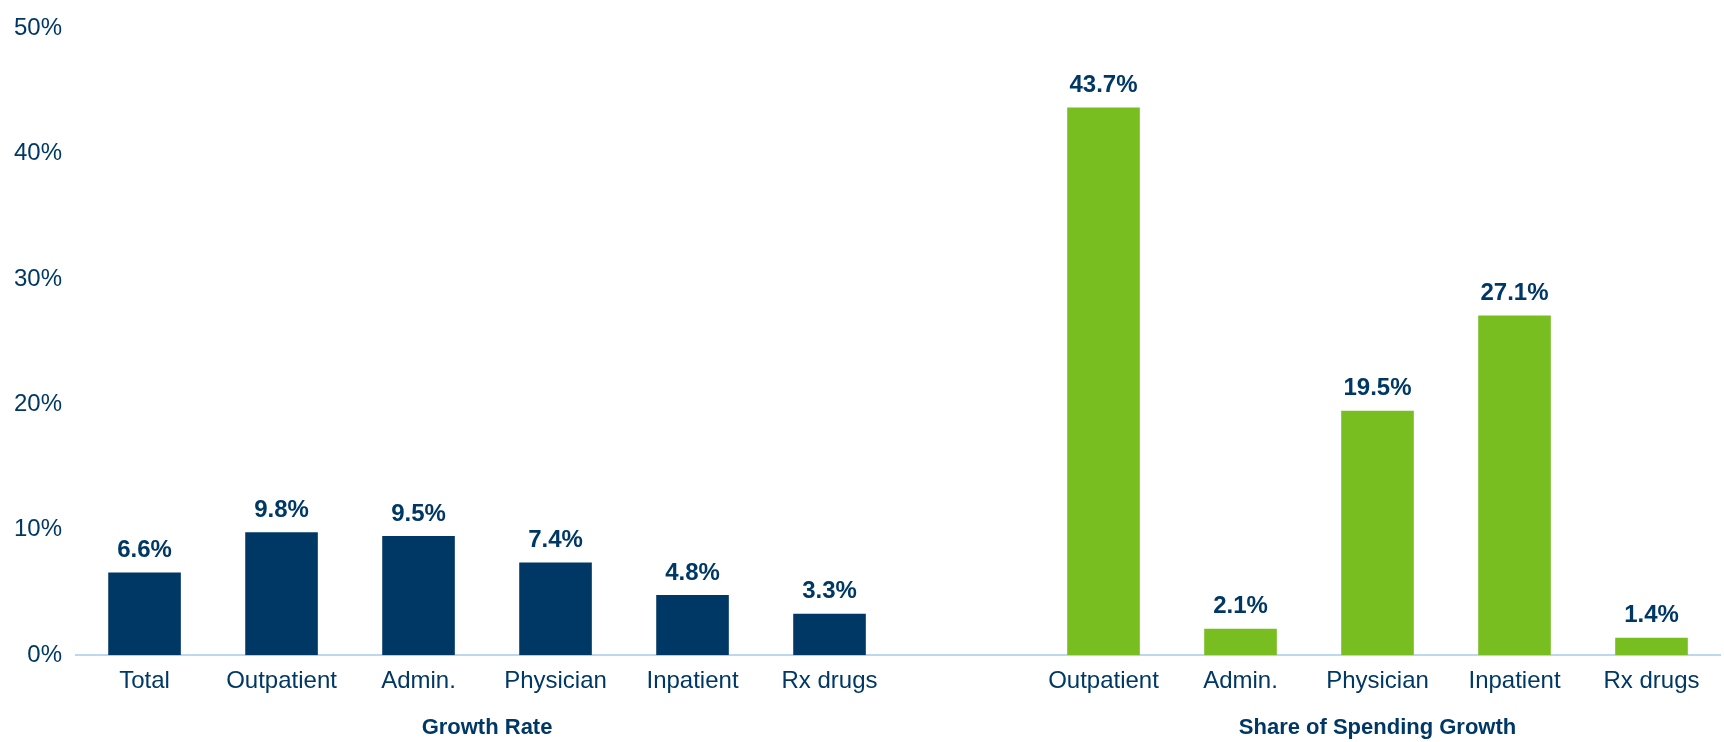 The height and width of the screenshot is (742, 1724). What do you see at coordinates (487, 726) in the screenshot?
I see `text: Growth Rate` at bounding box center [487, 726].